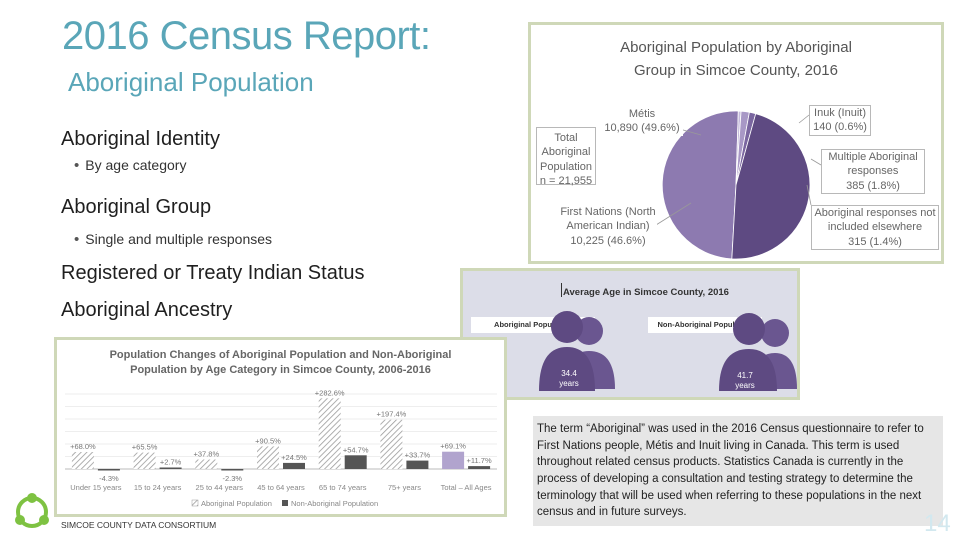 The width and height of the screenshot is (960, 540). I want to click on slice-label: responses, so click(873, 171).